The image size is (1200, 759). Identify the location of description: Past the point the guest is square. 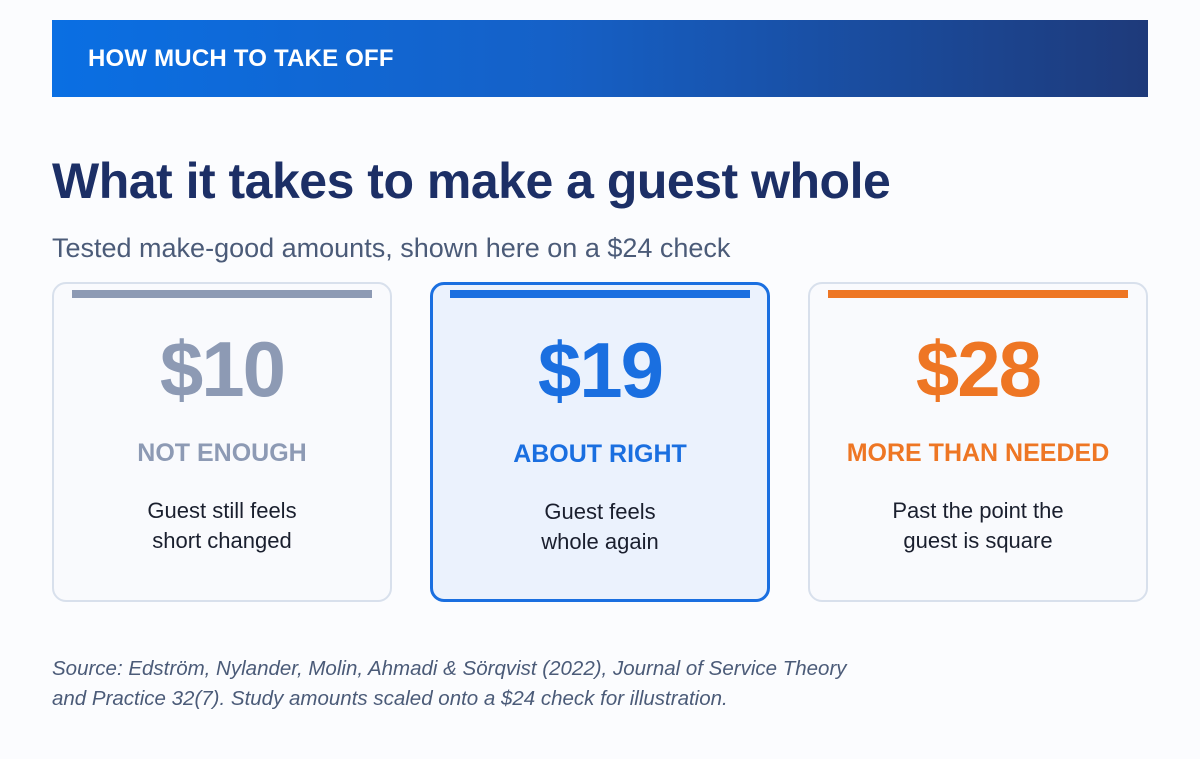
(978, 526).